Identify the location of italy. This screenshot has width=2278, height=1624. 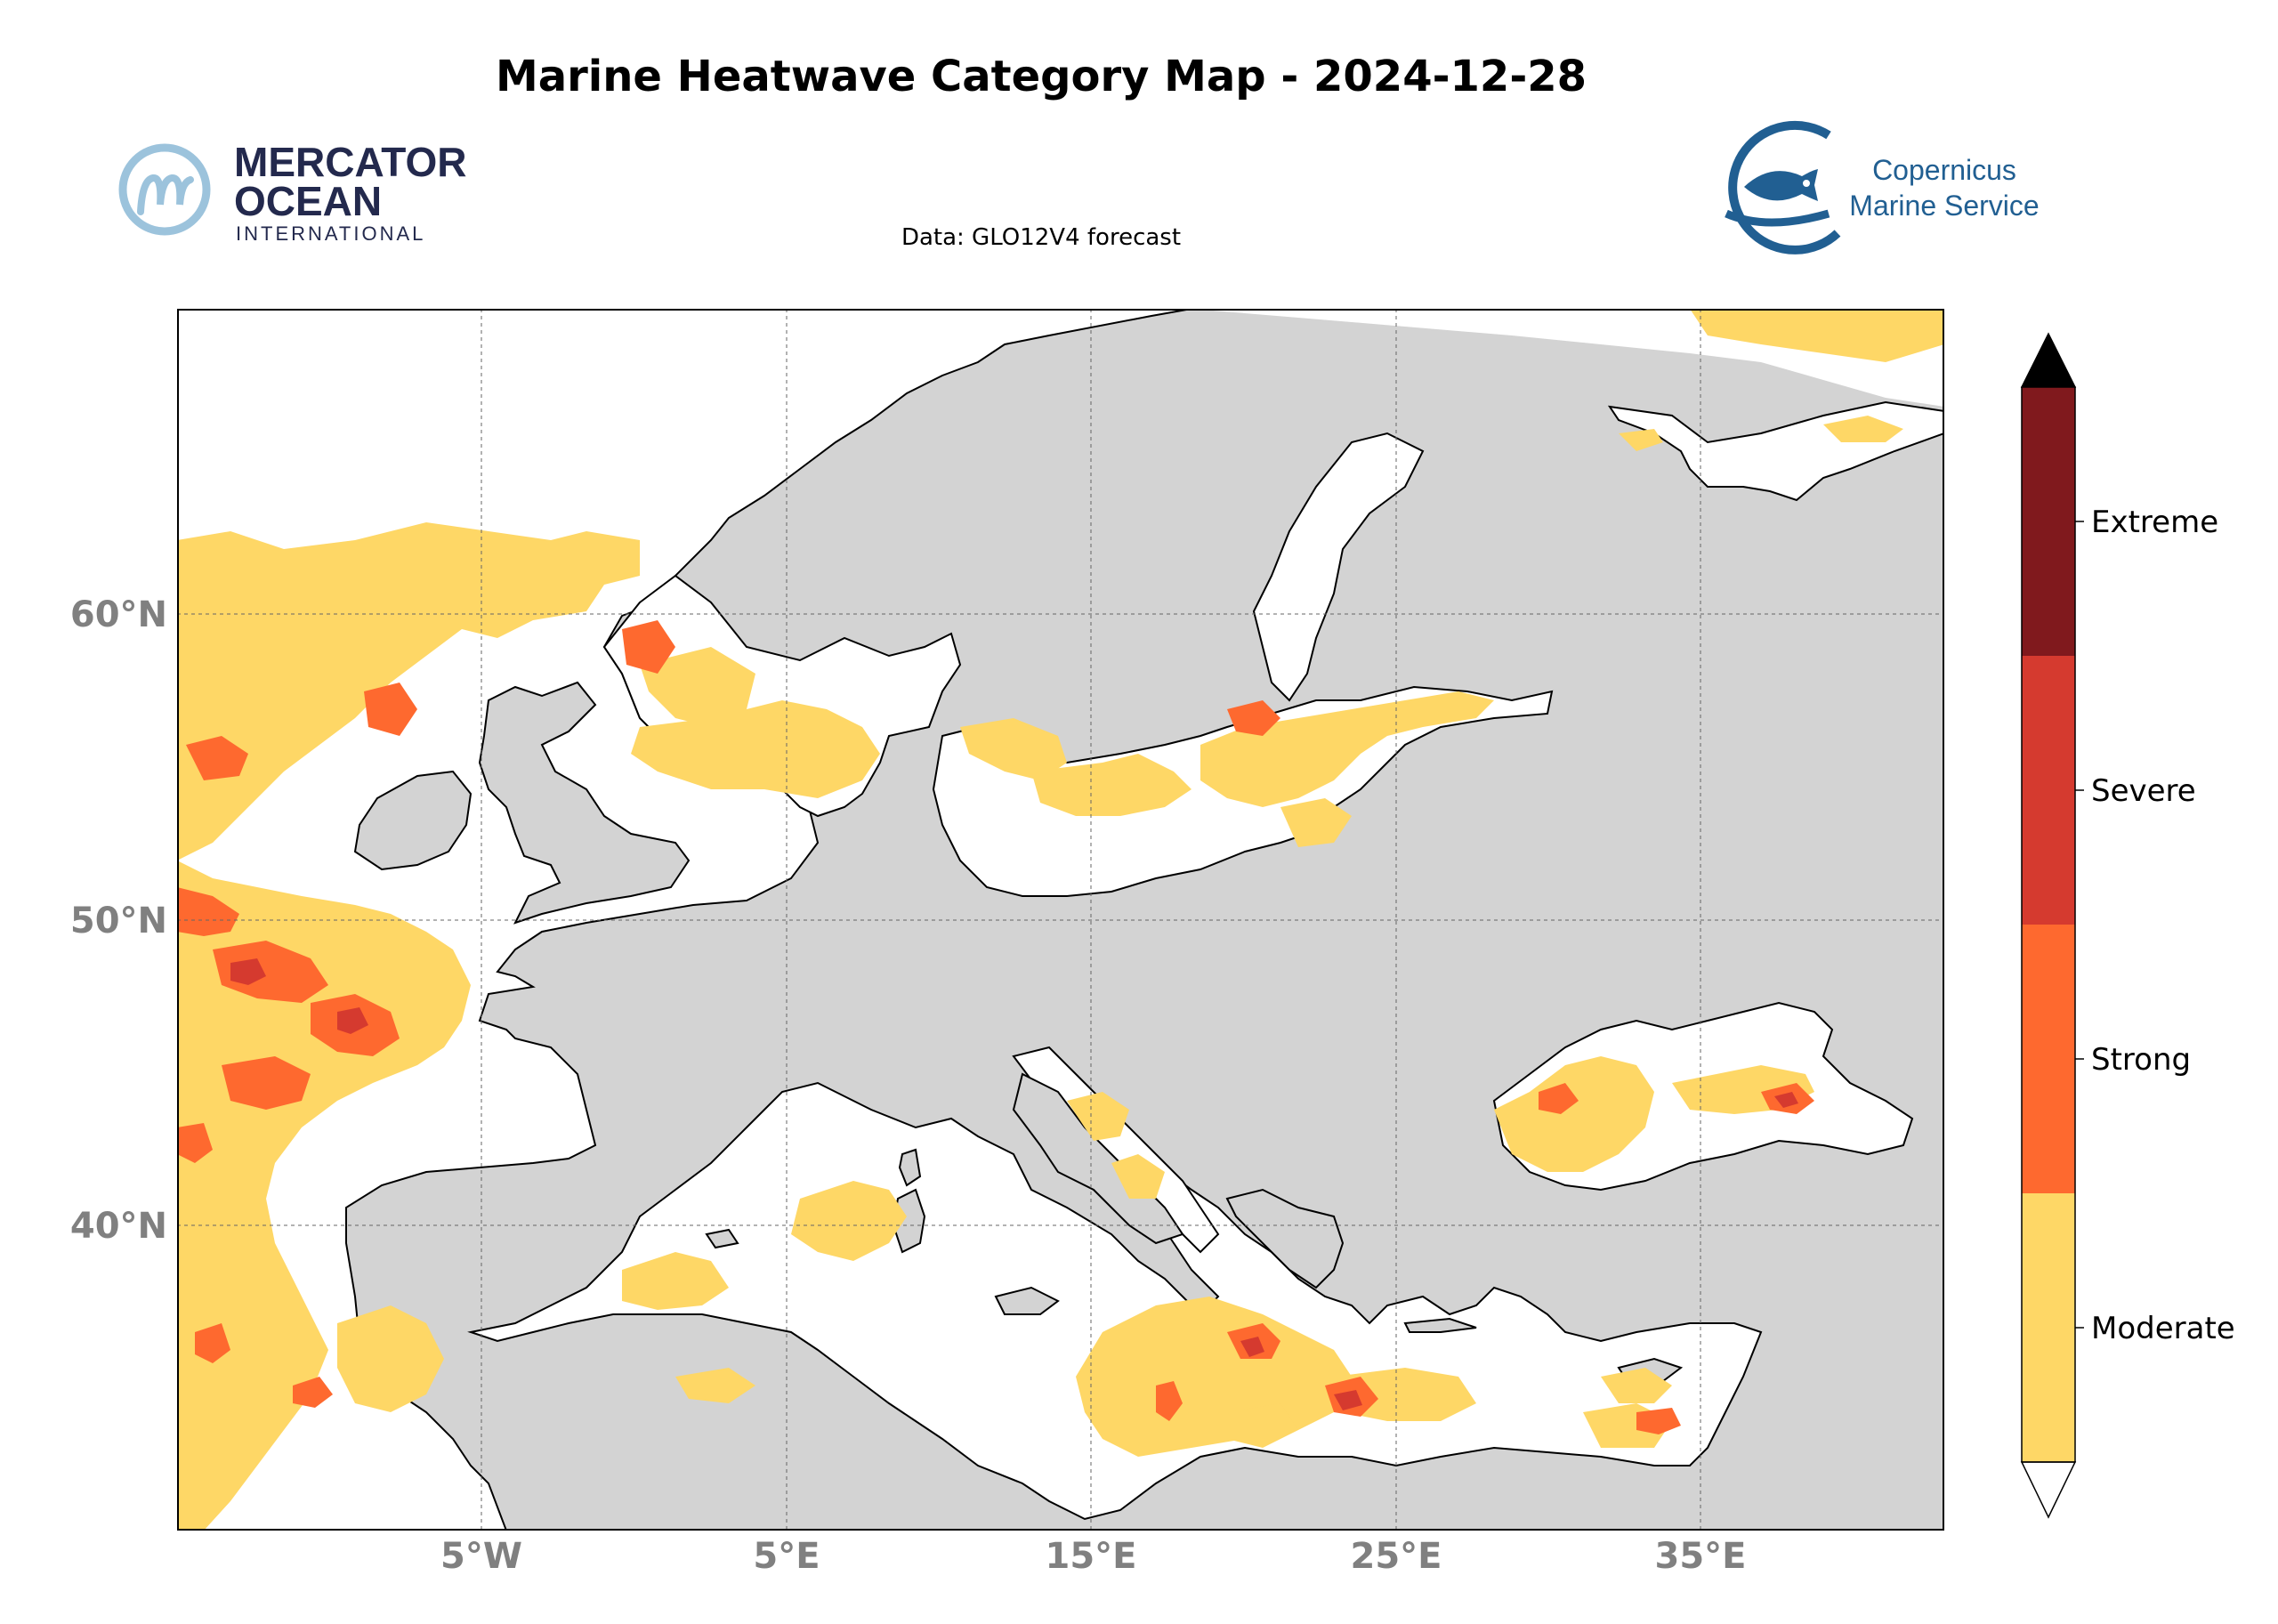
(1098, 1158).